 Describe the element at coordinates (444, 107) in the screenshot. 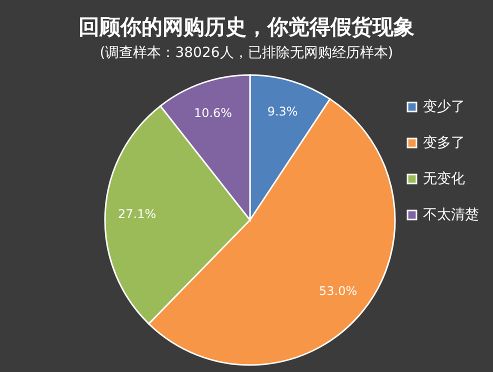

I see `legend-label: 变少了` at that location.